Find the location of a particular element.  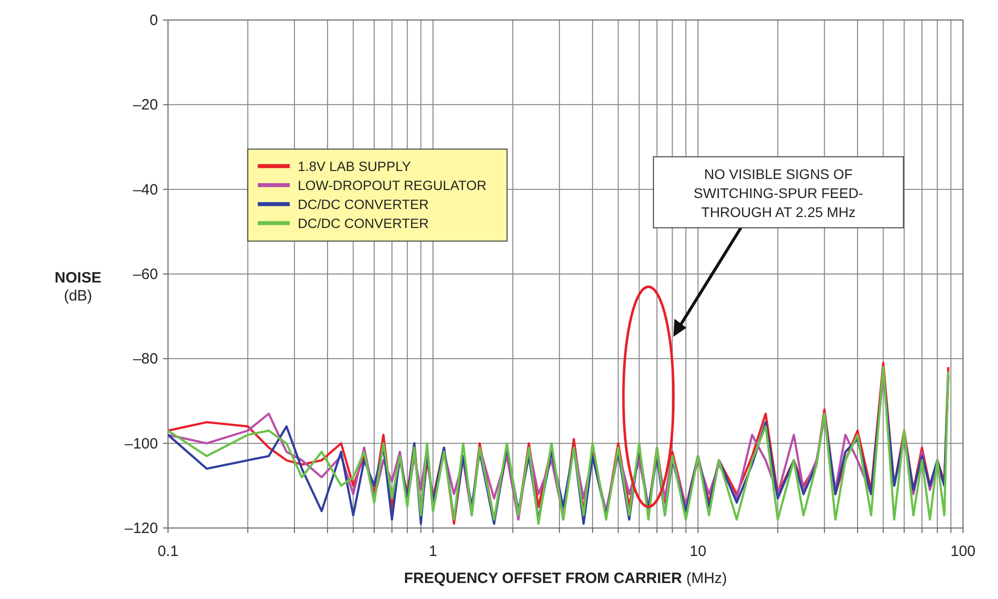

x-axis-title: FREQUENCY OFFSET FROM CARRIER (MHz) is located at coordinates (566, 578).